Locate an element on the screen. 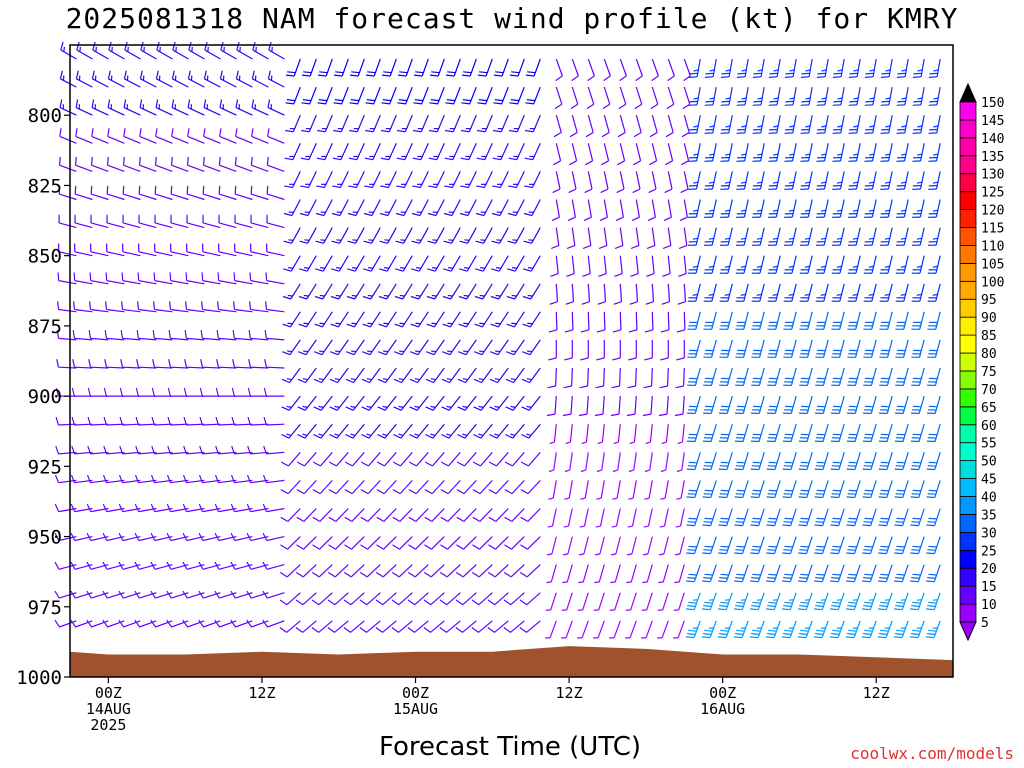 Image resolution: width=1024 pixels, height=768 pixels. credit-link: coolwx.com/models is located at coordinates (932, 753).